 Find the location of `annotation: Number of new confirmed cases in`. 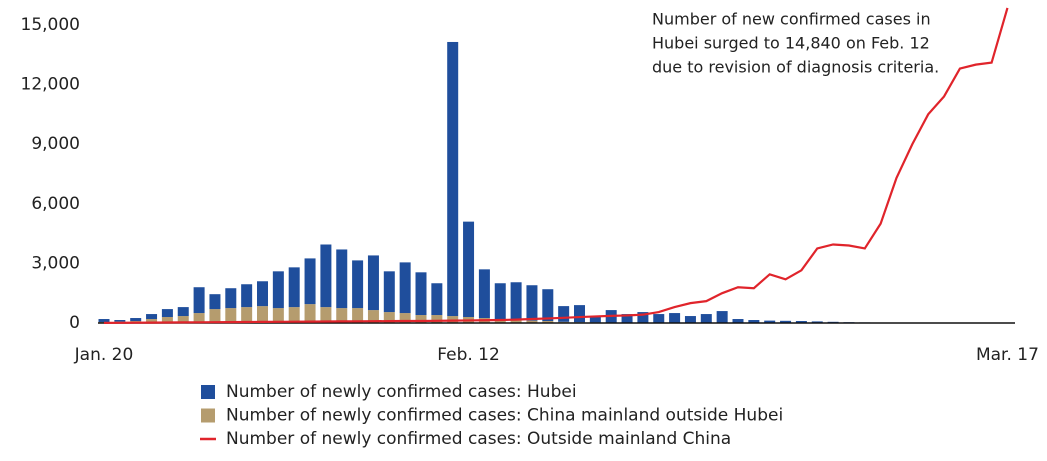

annotation: Number of new confirmed cases in is located at coordinates (791, 19).